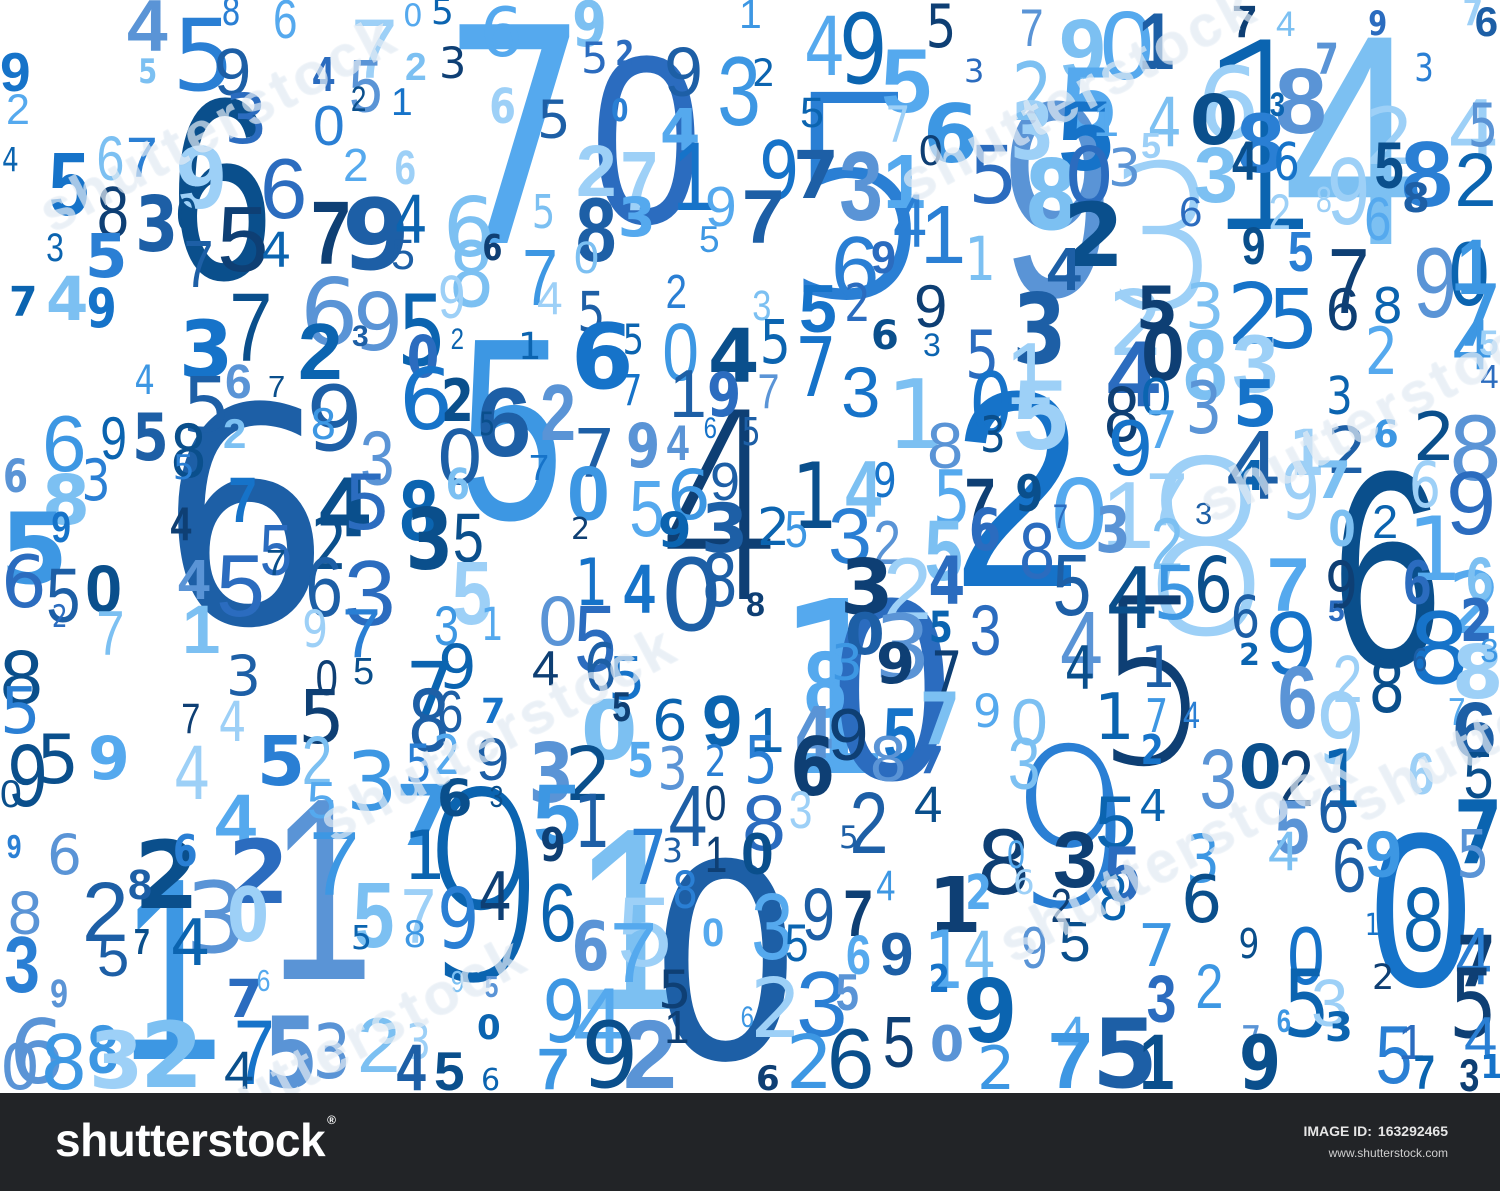  What do you see at coordinates (195, 1140) in the screenshot?
I see `shutterstock-logo: shutterstock ®` at bounding box center [195, 1140].